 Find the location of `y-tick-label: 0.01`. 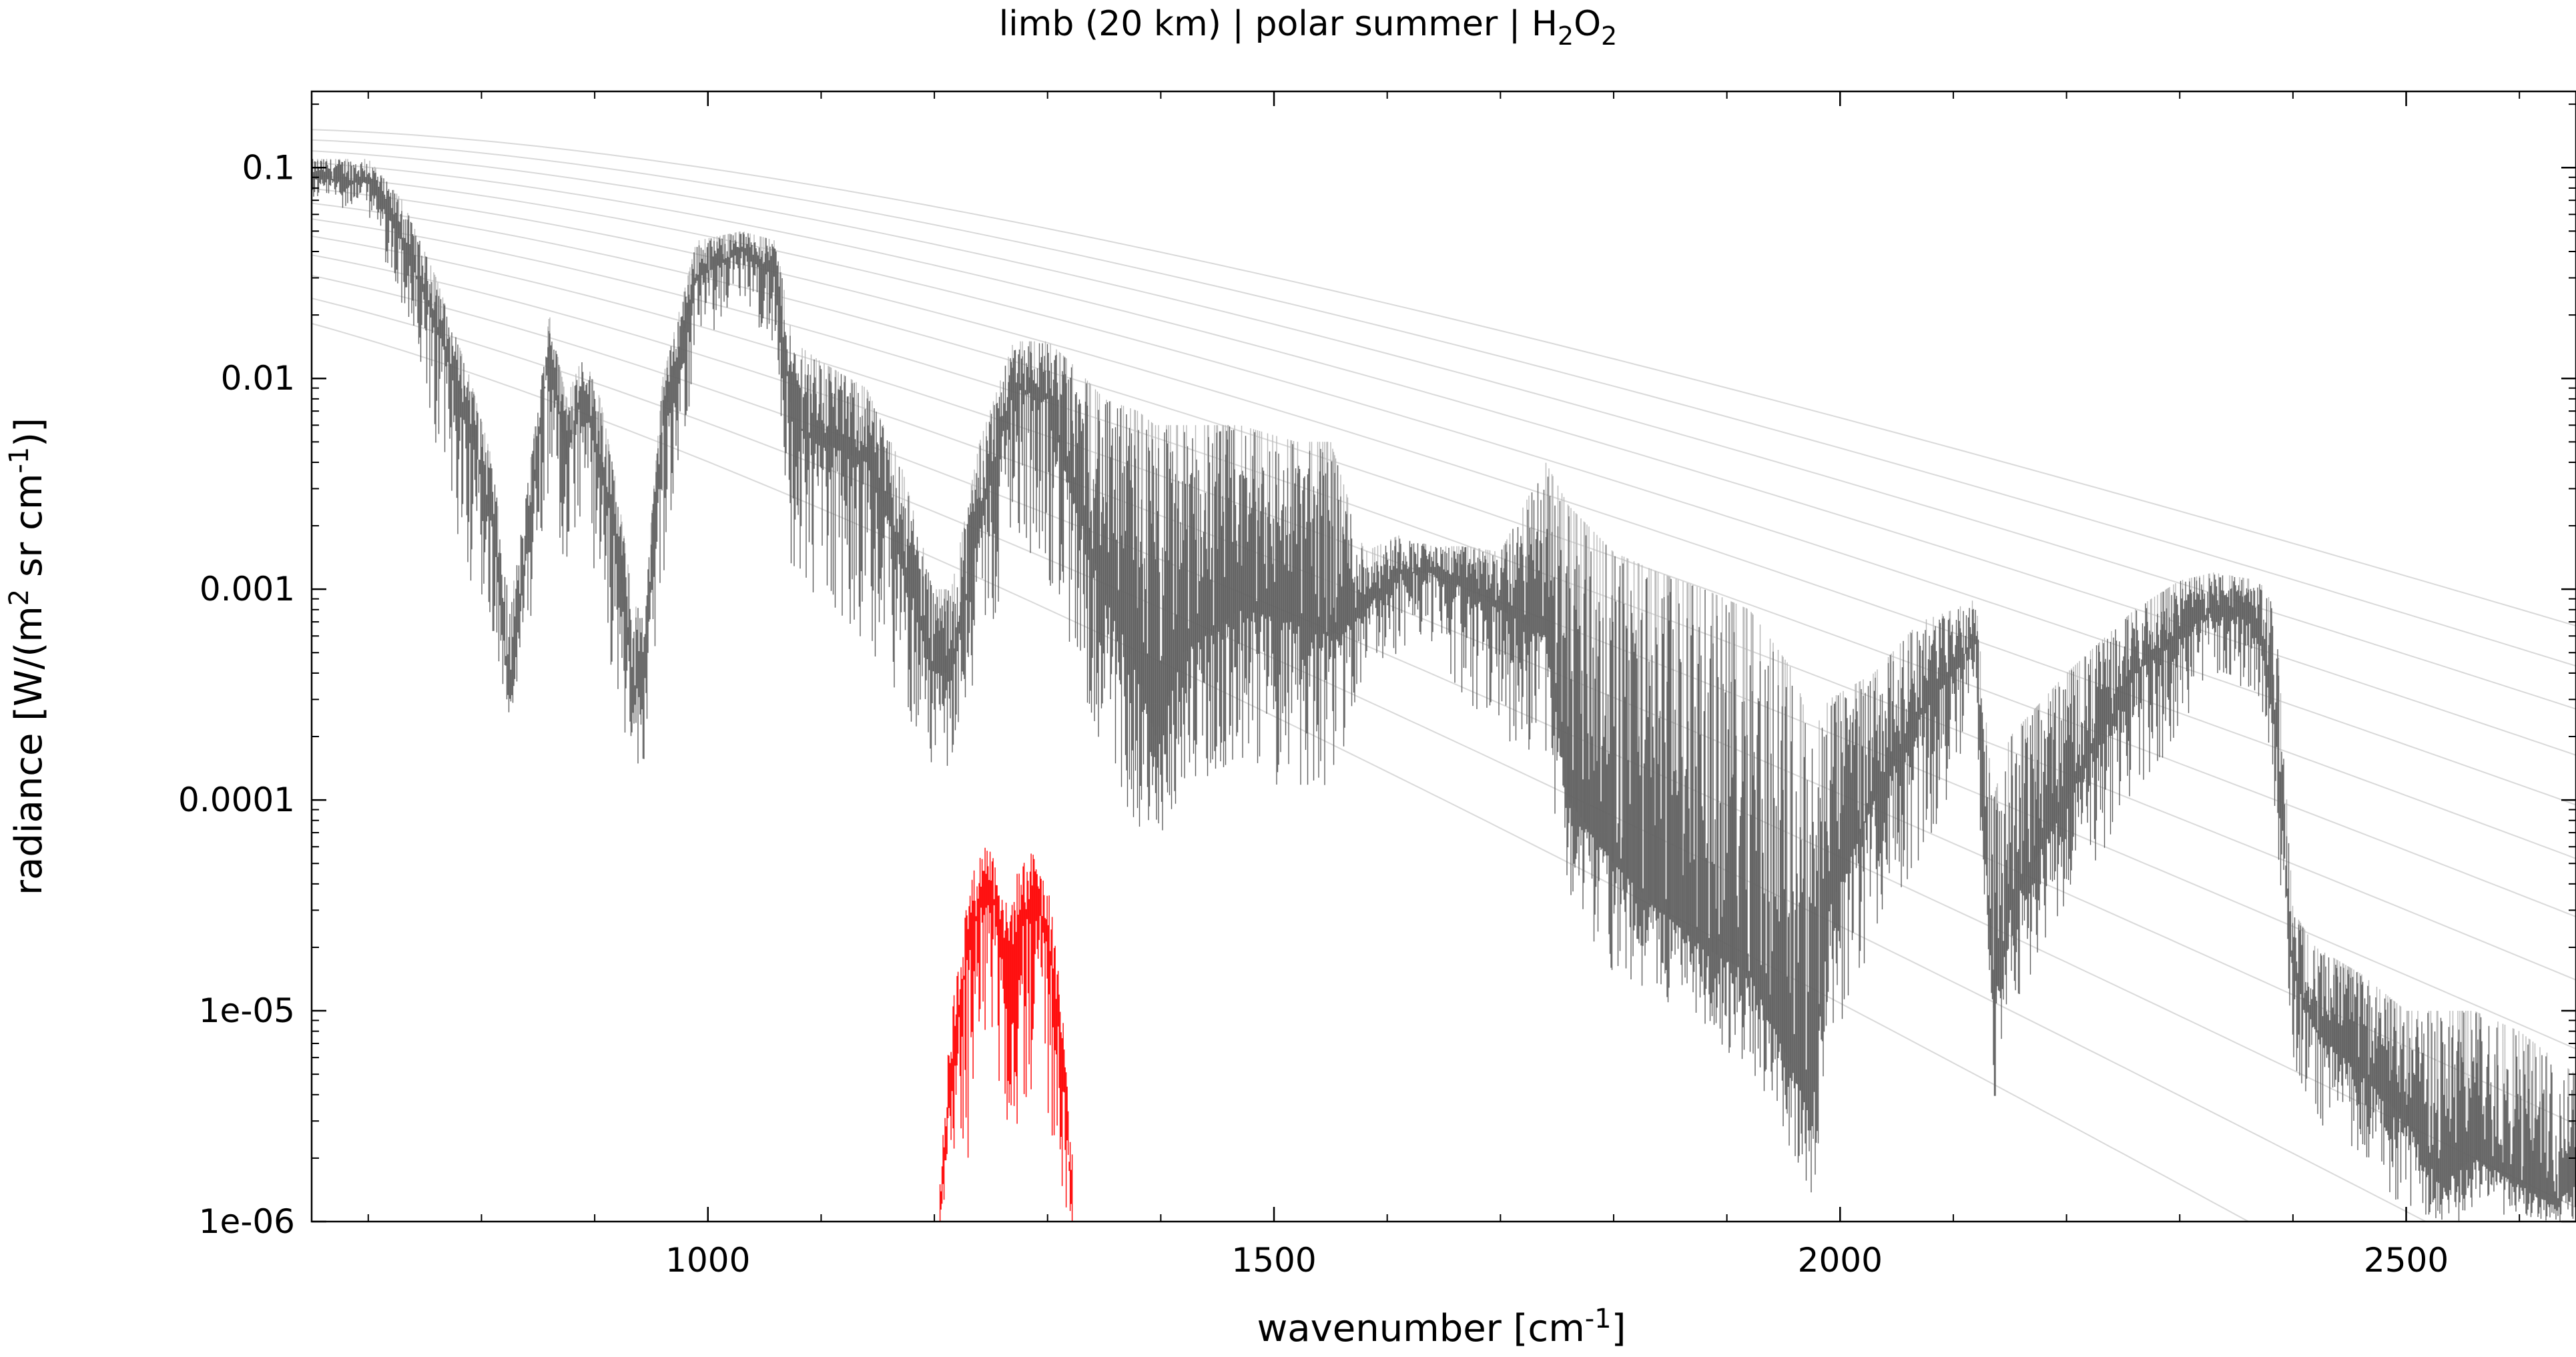

y-tick-label: 0.01 is located at coordinates (258, 378).